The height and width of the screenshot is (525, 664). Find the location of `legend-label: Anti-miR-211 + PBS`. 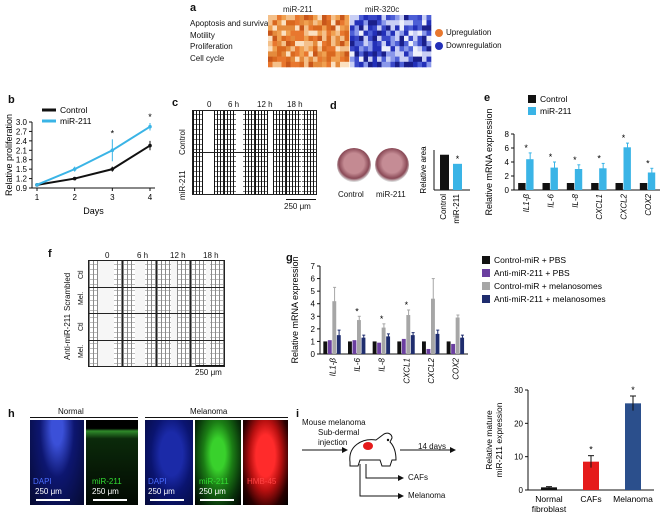

legend-label: Anti-miR-211 + PBS is located at coordinates (532, 273).